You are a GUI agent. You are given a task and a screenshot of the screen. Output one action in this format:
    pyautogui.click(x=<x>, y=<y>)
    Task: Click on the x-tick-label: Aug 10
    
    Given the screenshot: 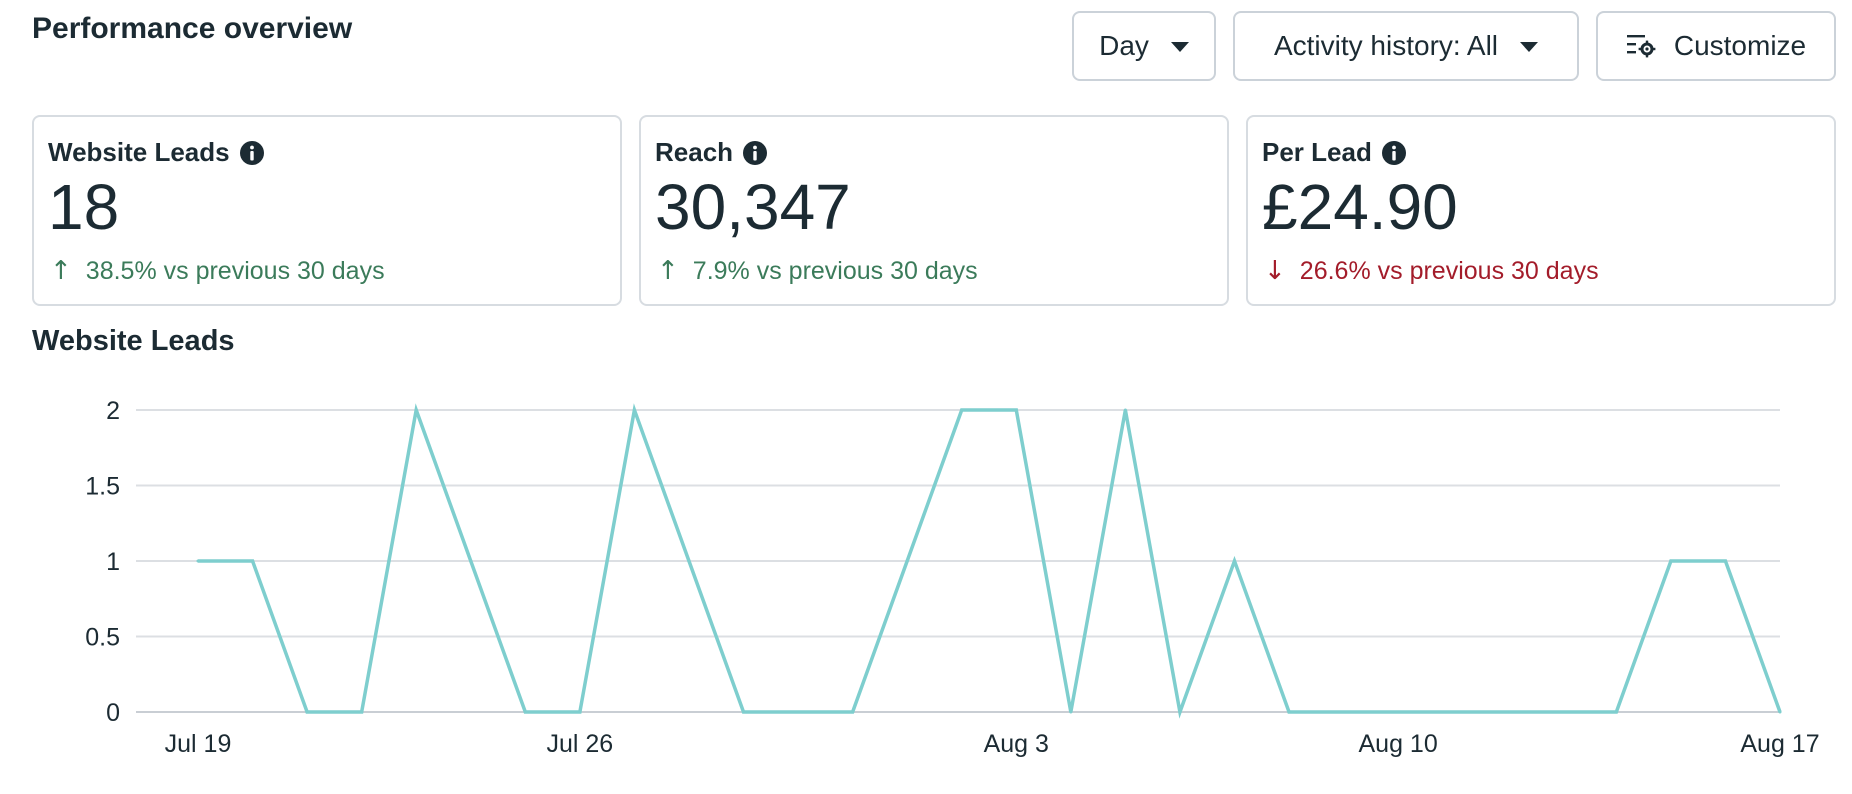 What is the action you would take?
    pyautogui.click(x=1398, y=744)
    